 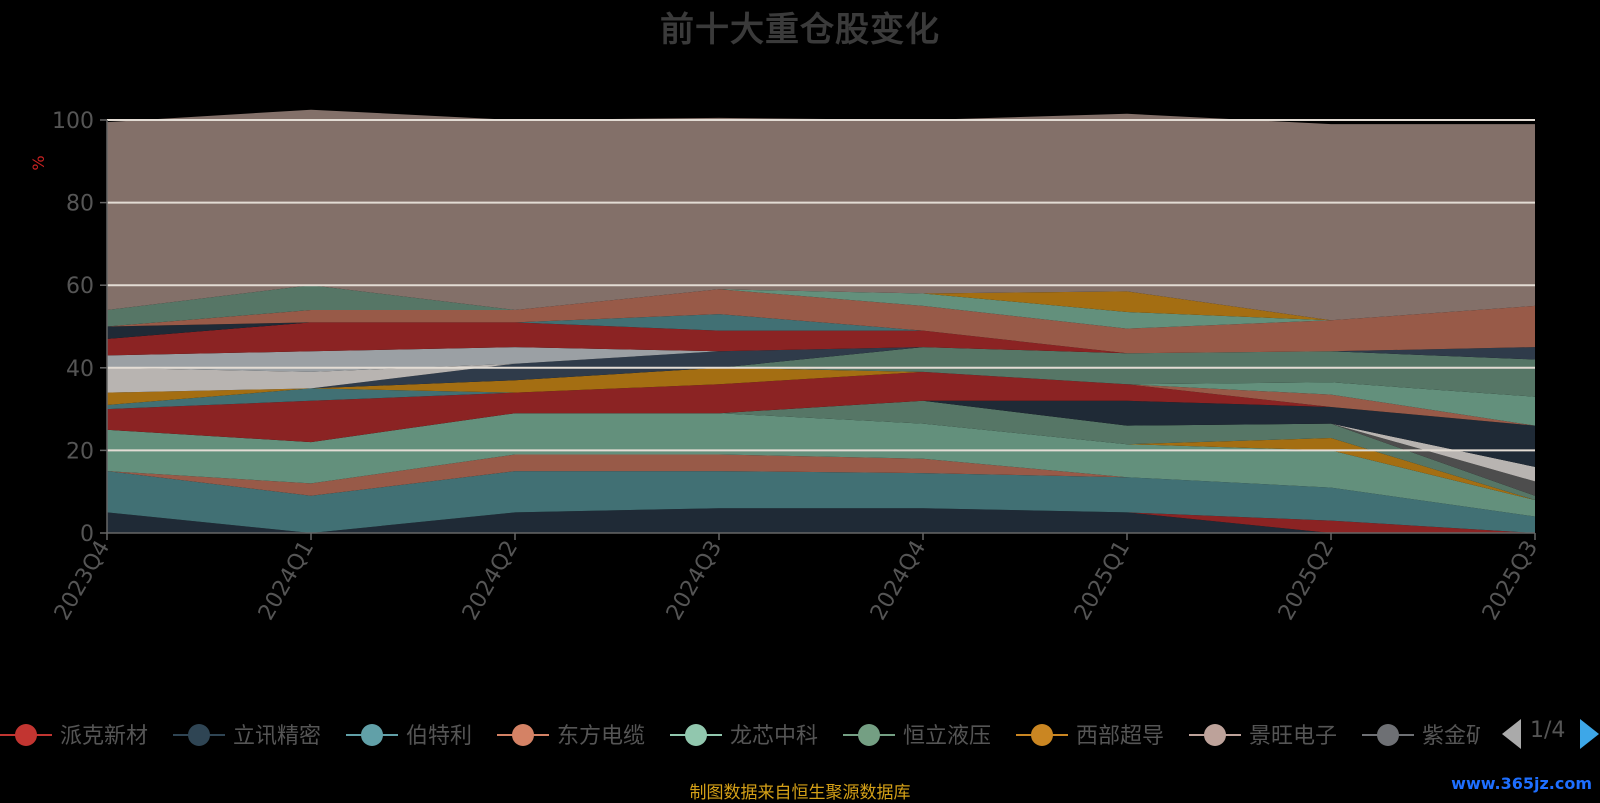 What do you see at coordinates (439, 736) in the screenshot?
I see `legend-label: 伯特利` at bounding box center [439, 736].